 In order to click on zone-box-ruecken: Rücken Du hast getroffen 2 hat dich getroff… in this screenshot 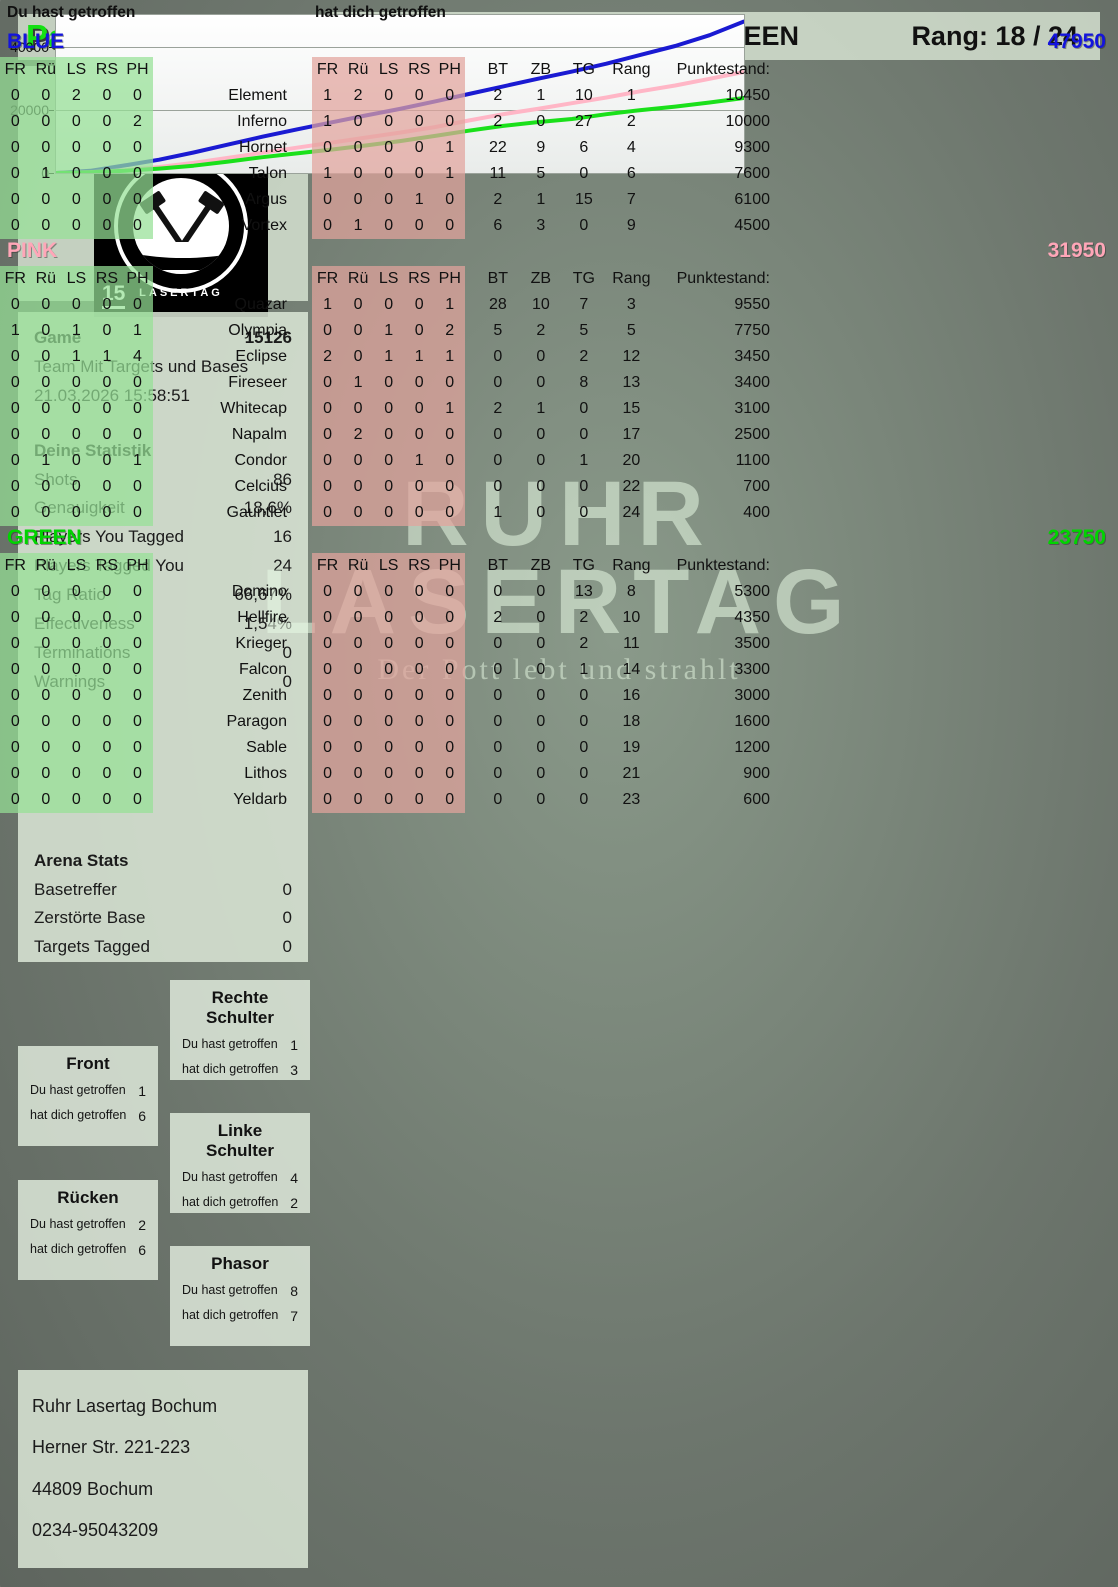, I will do `click(88, 1230)`.